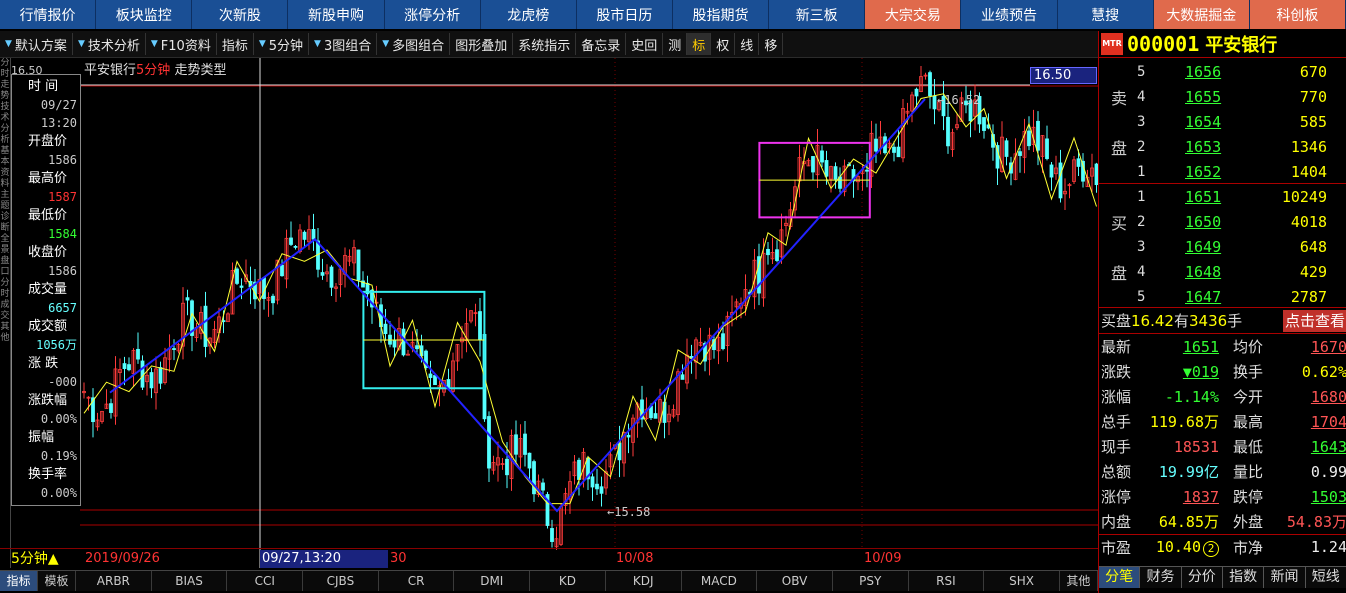 This screenshot has width=1346, height=593. Describe the element at coordinates (1241, 246) in the screenshot. I see `buy-level-row: 3 1649 648` at that location.